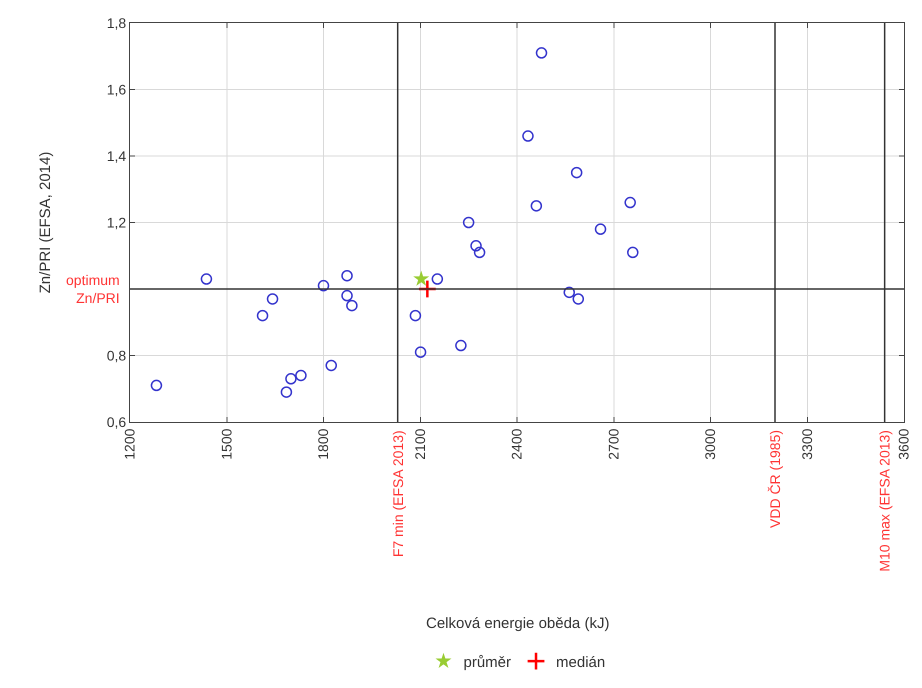 This screenshot has width=922, height=688. Describe the element at coordinates (775, 479) in the screenshot. I see `ref-line-label: VDD ČR (1985)` at that location.